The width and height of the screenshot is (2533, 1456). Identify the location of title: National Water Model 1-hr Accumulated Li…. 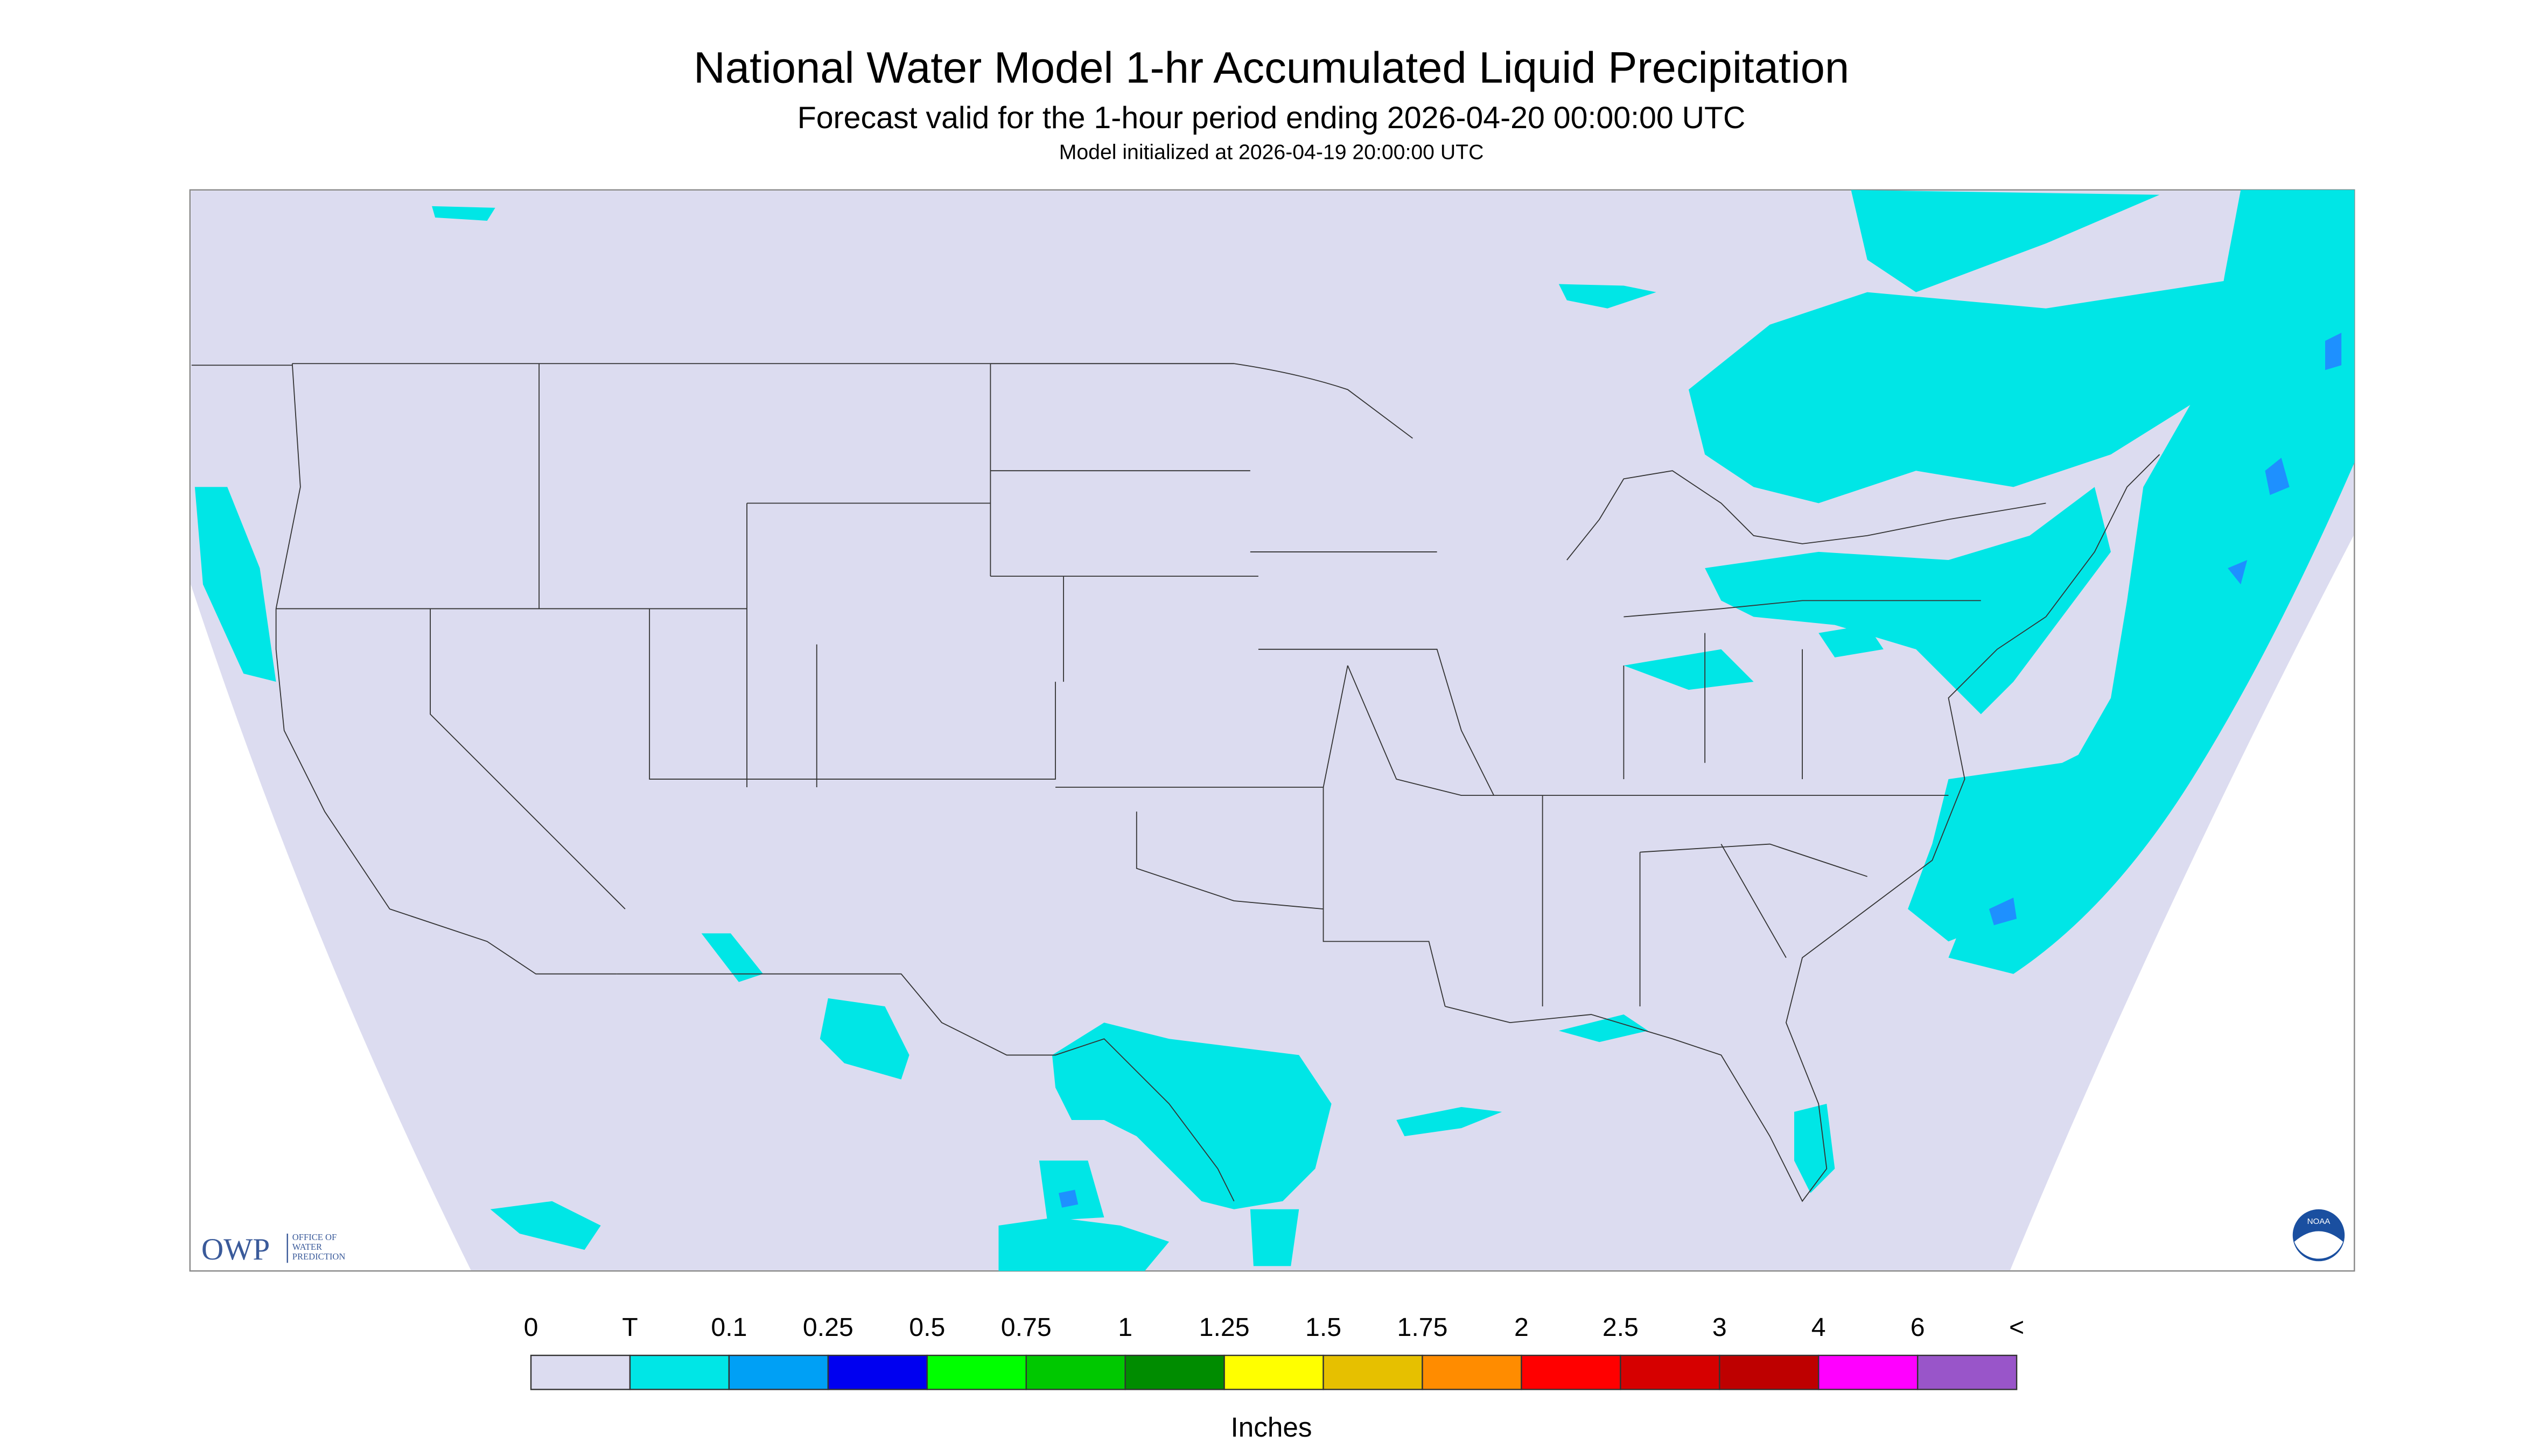
(1271, 68).